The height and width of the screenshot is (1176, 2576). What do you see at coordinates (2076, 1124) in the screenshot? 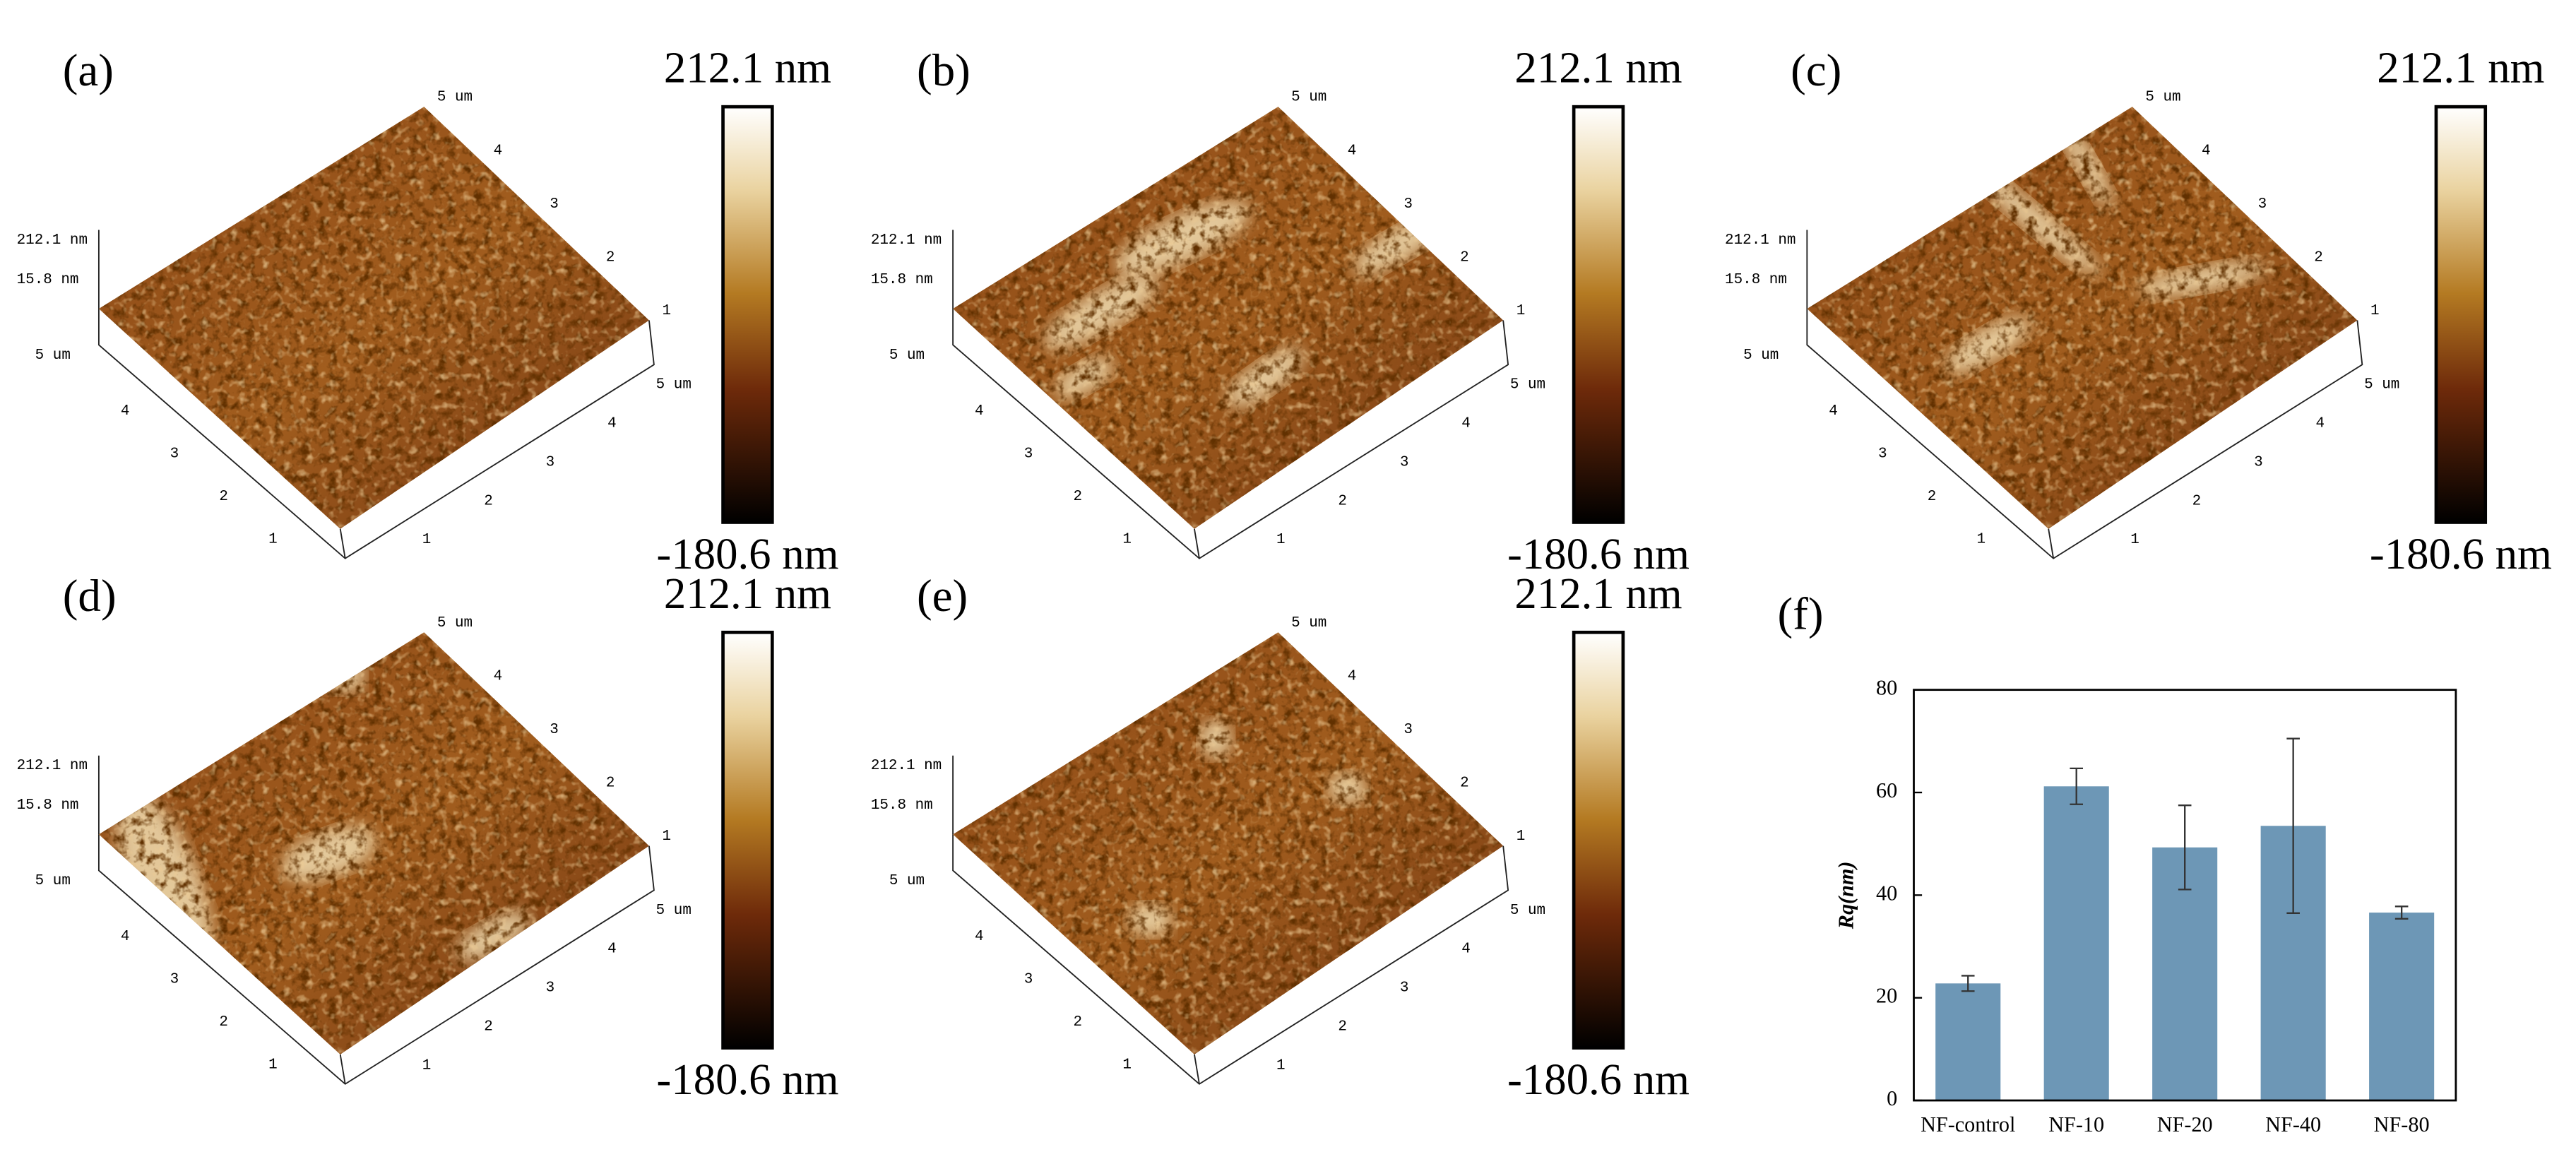
I see `x-tick-label: NF-10` at bounding box center [2076, 1124].